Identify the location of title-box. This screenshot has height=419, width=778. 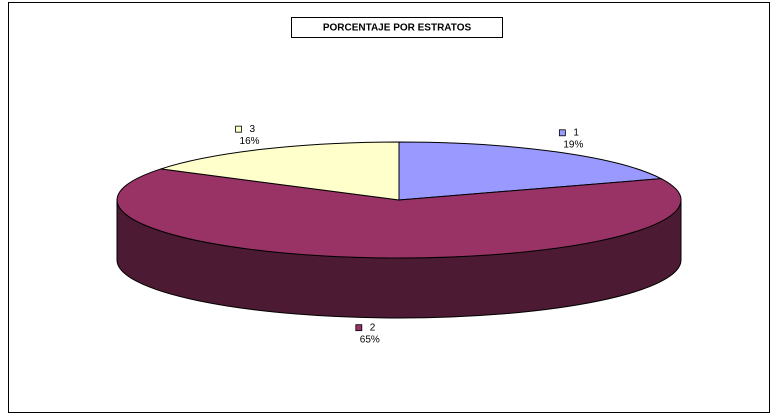
(397, 27).